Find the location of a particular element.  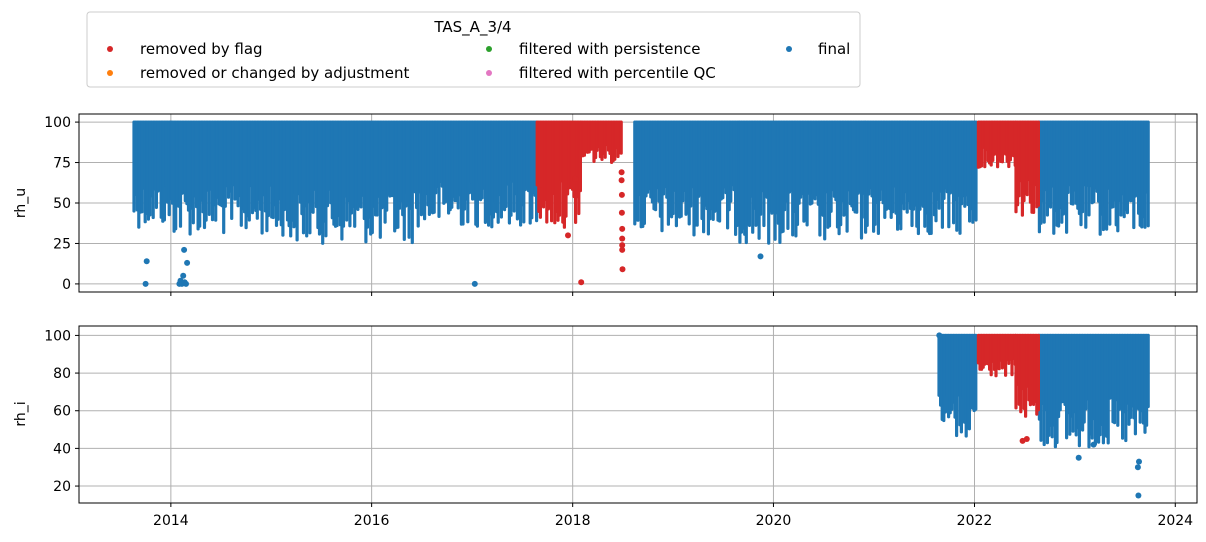

y-tick-label: 75 is located at coordinates (62, 164).